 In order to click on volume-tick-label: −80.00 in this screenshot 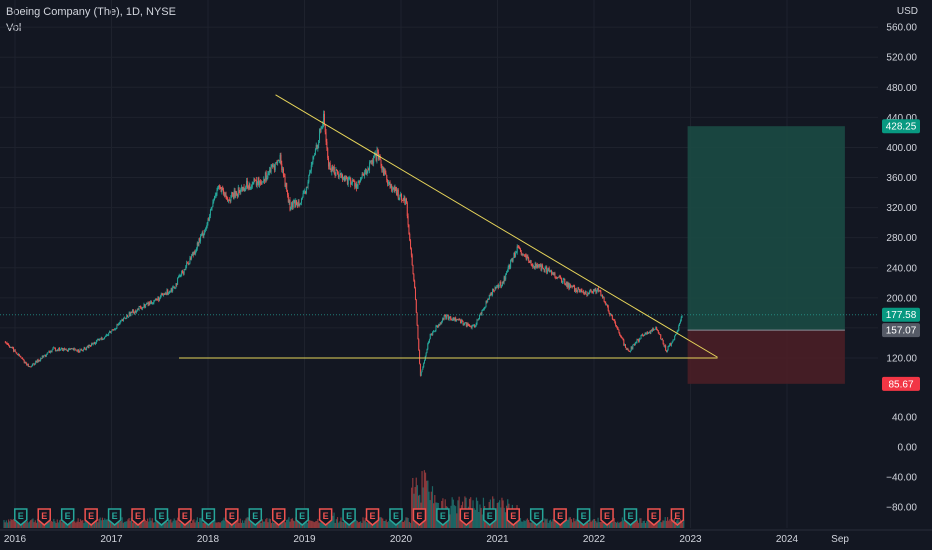, I will do `click(901, 508)`.